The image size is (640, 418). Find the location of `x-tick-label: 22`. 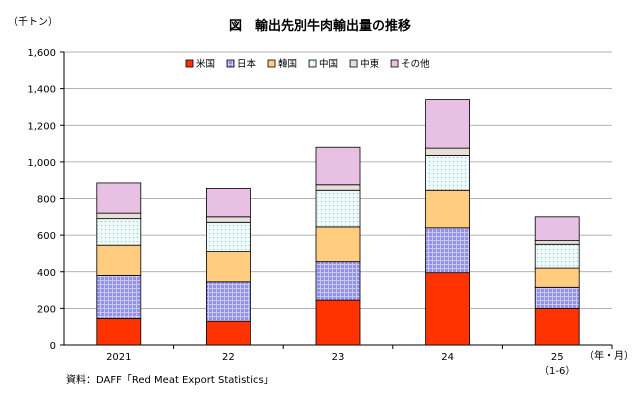

x-tick-label: 22 is located at coordinates (228, 357).